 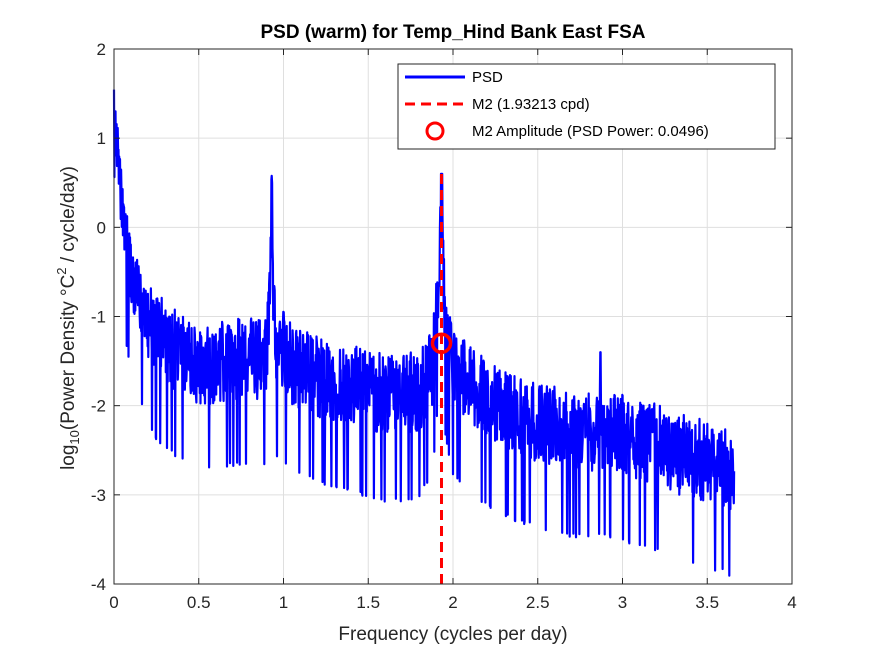 I want to click on y-tick-label: -4, so click(x=98, y=584).